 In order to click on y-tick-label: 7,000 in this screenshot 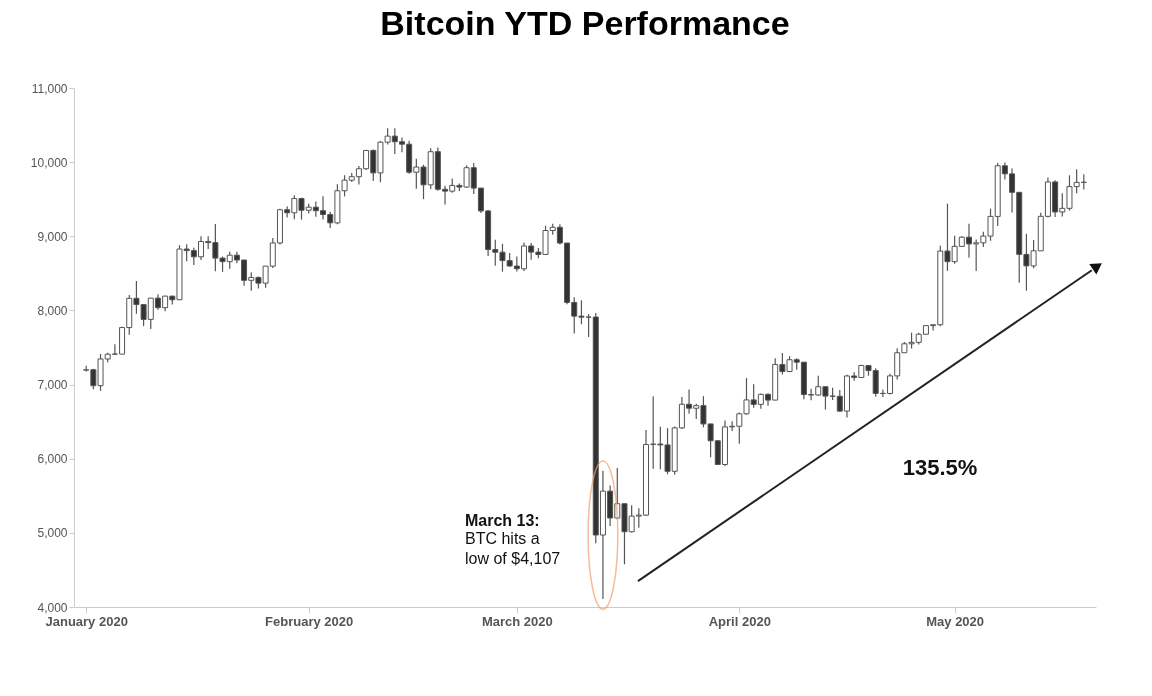, I will do `click(52, 385)`.